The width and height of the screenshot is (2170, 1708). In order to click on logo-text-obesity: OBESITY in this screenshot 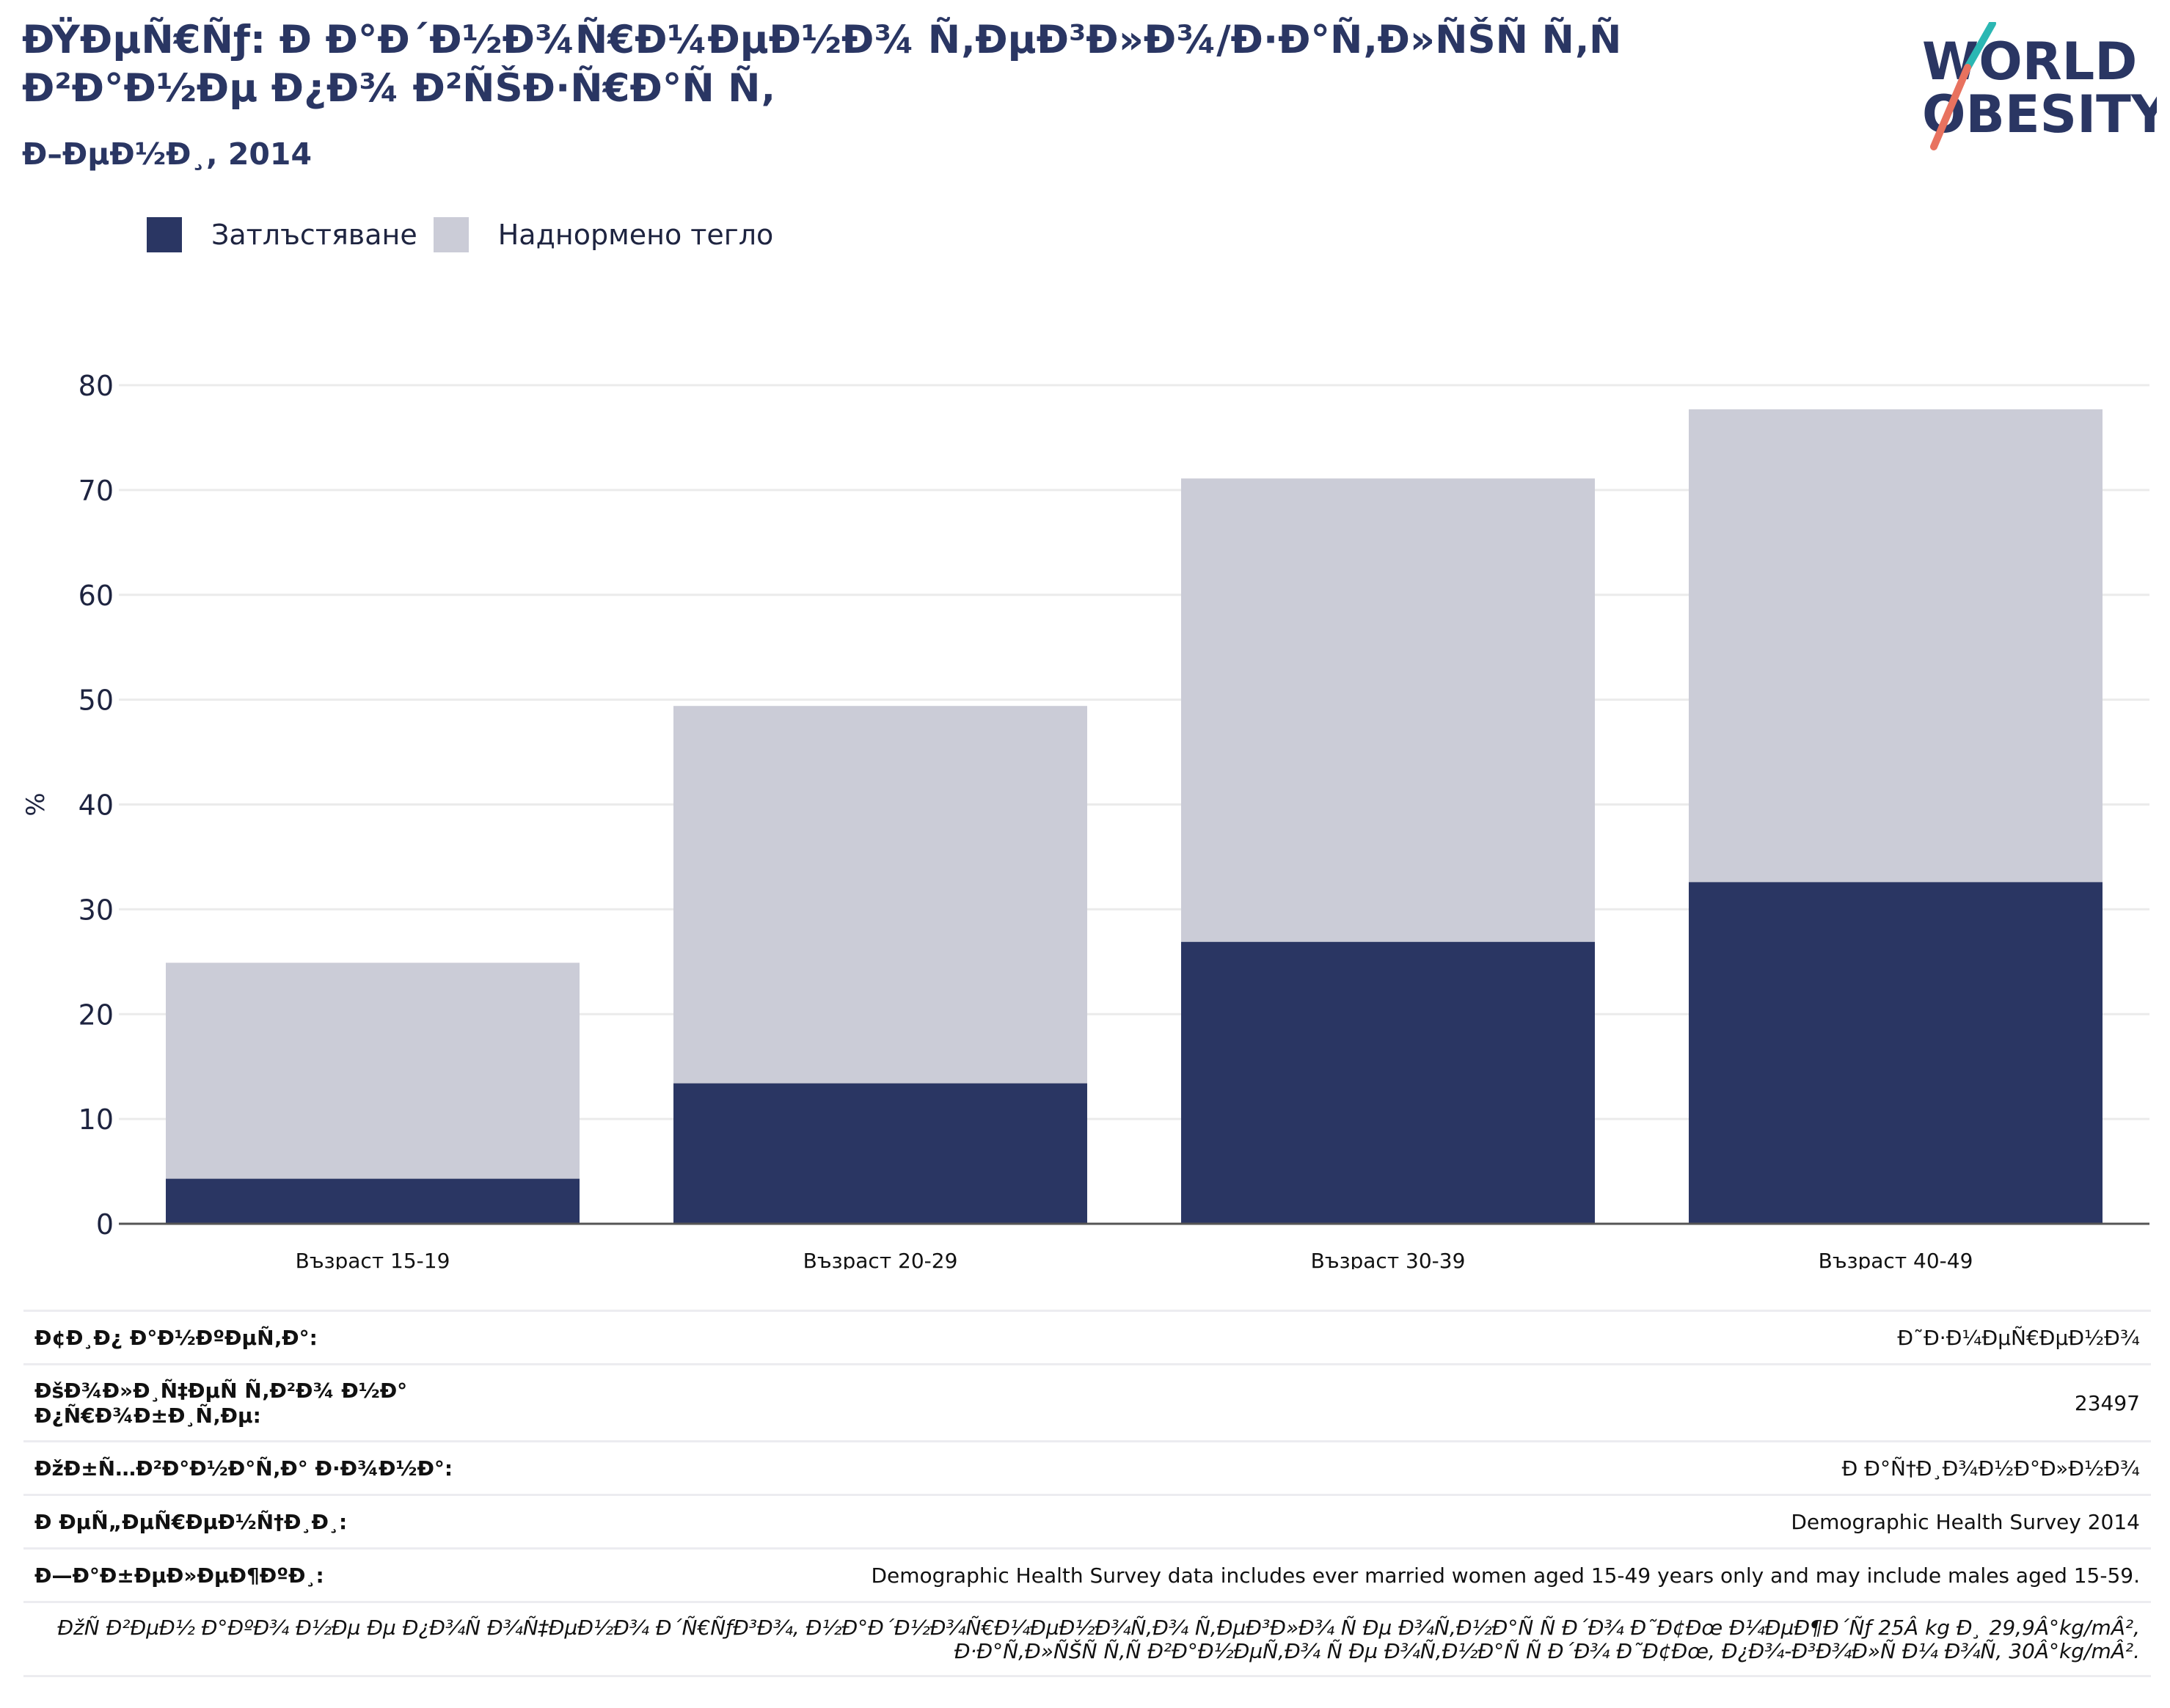, I will do `click(2040, 114)`.